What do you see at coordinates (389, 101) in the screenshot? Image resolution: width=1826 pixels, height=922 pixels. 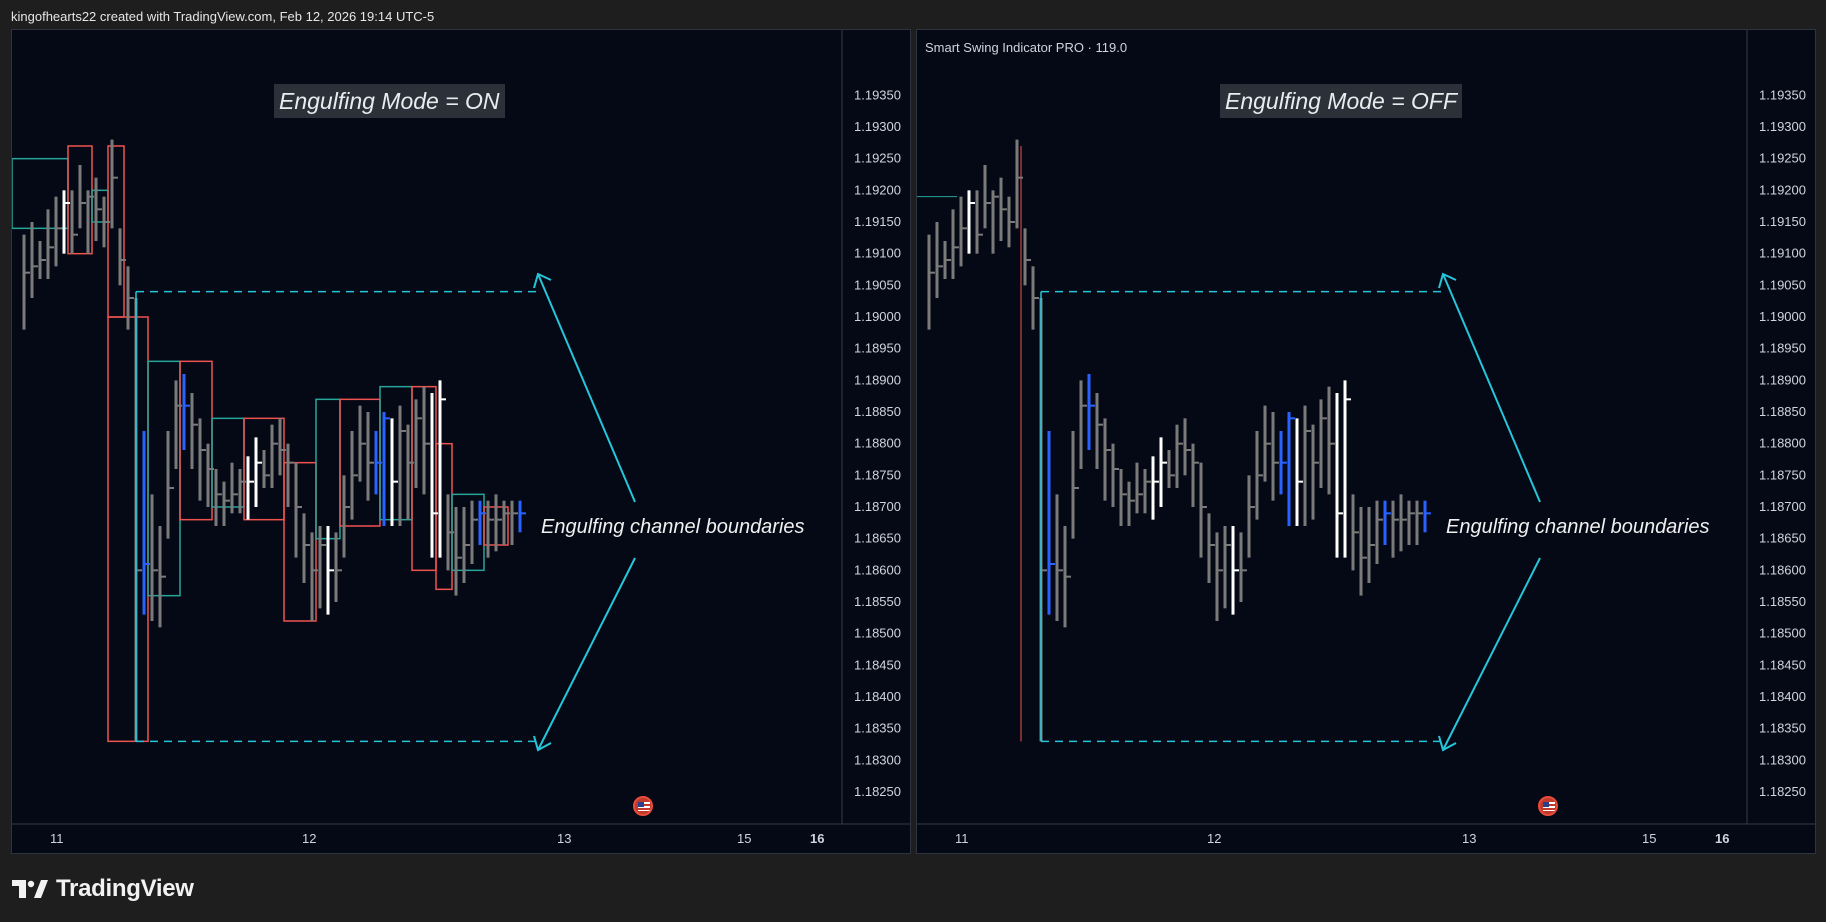 I see `mode-banner: Engulfing Mode = ON` at bounding box center [389, 101].